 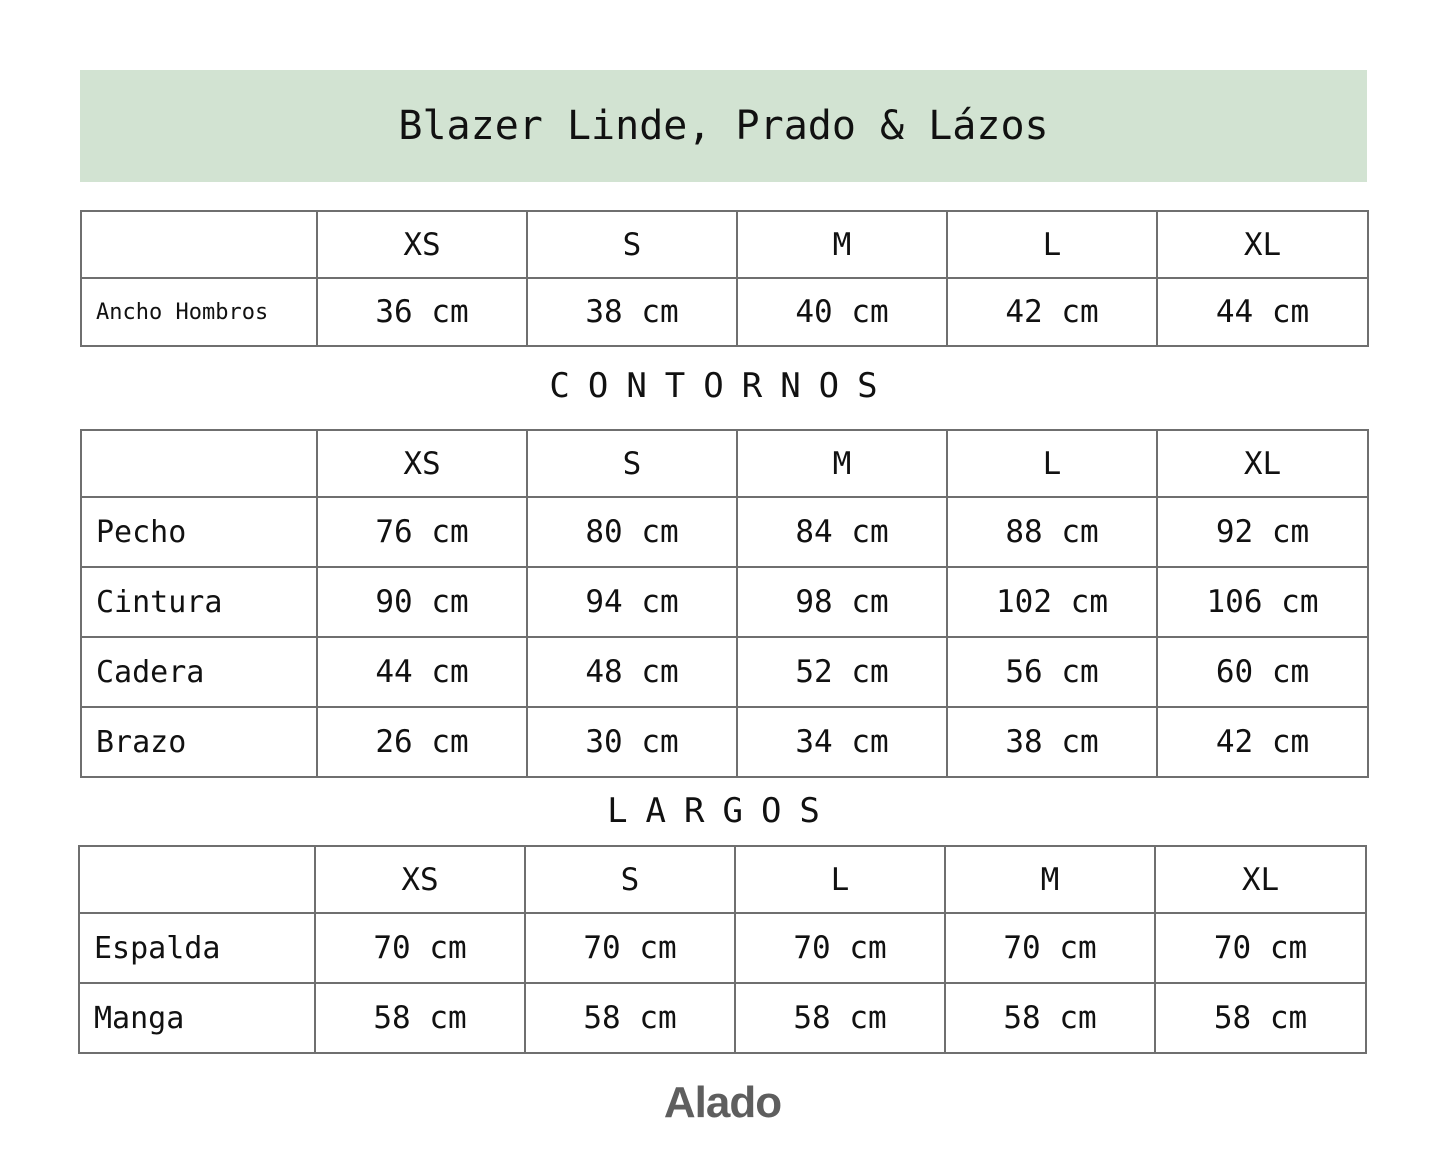 I want to click on title-banner: Blazer Linde, Prado & Lázos, so click(x=723, y=126).